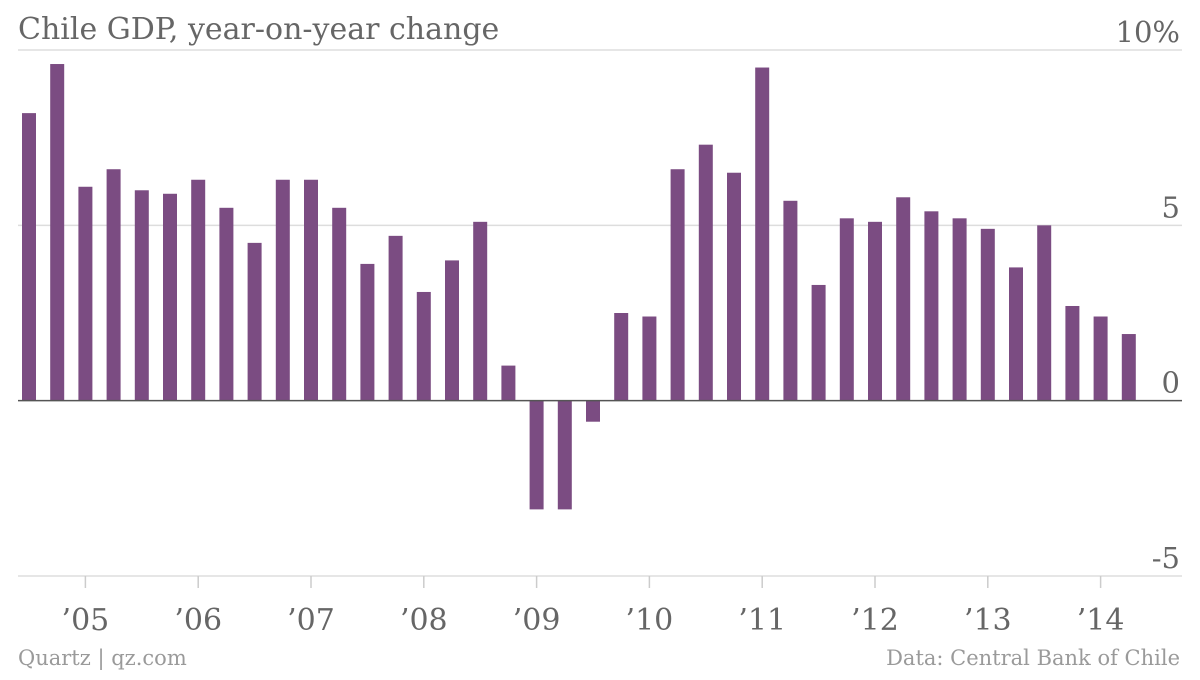 Image resolution: width=1200 pixels, height=680 pixels. Describe the element at coordinates (593, 607) in the screenshot. I see `x-tick-labels: ’05 ’06 ’07 ’08 ’09 ’10 ’11 ’12 ’13 ’14` at that location.